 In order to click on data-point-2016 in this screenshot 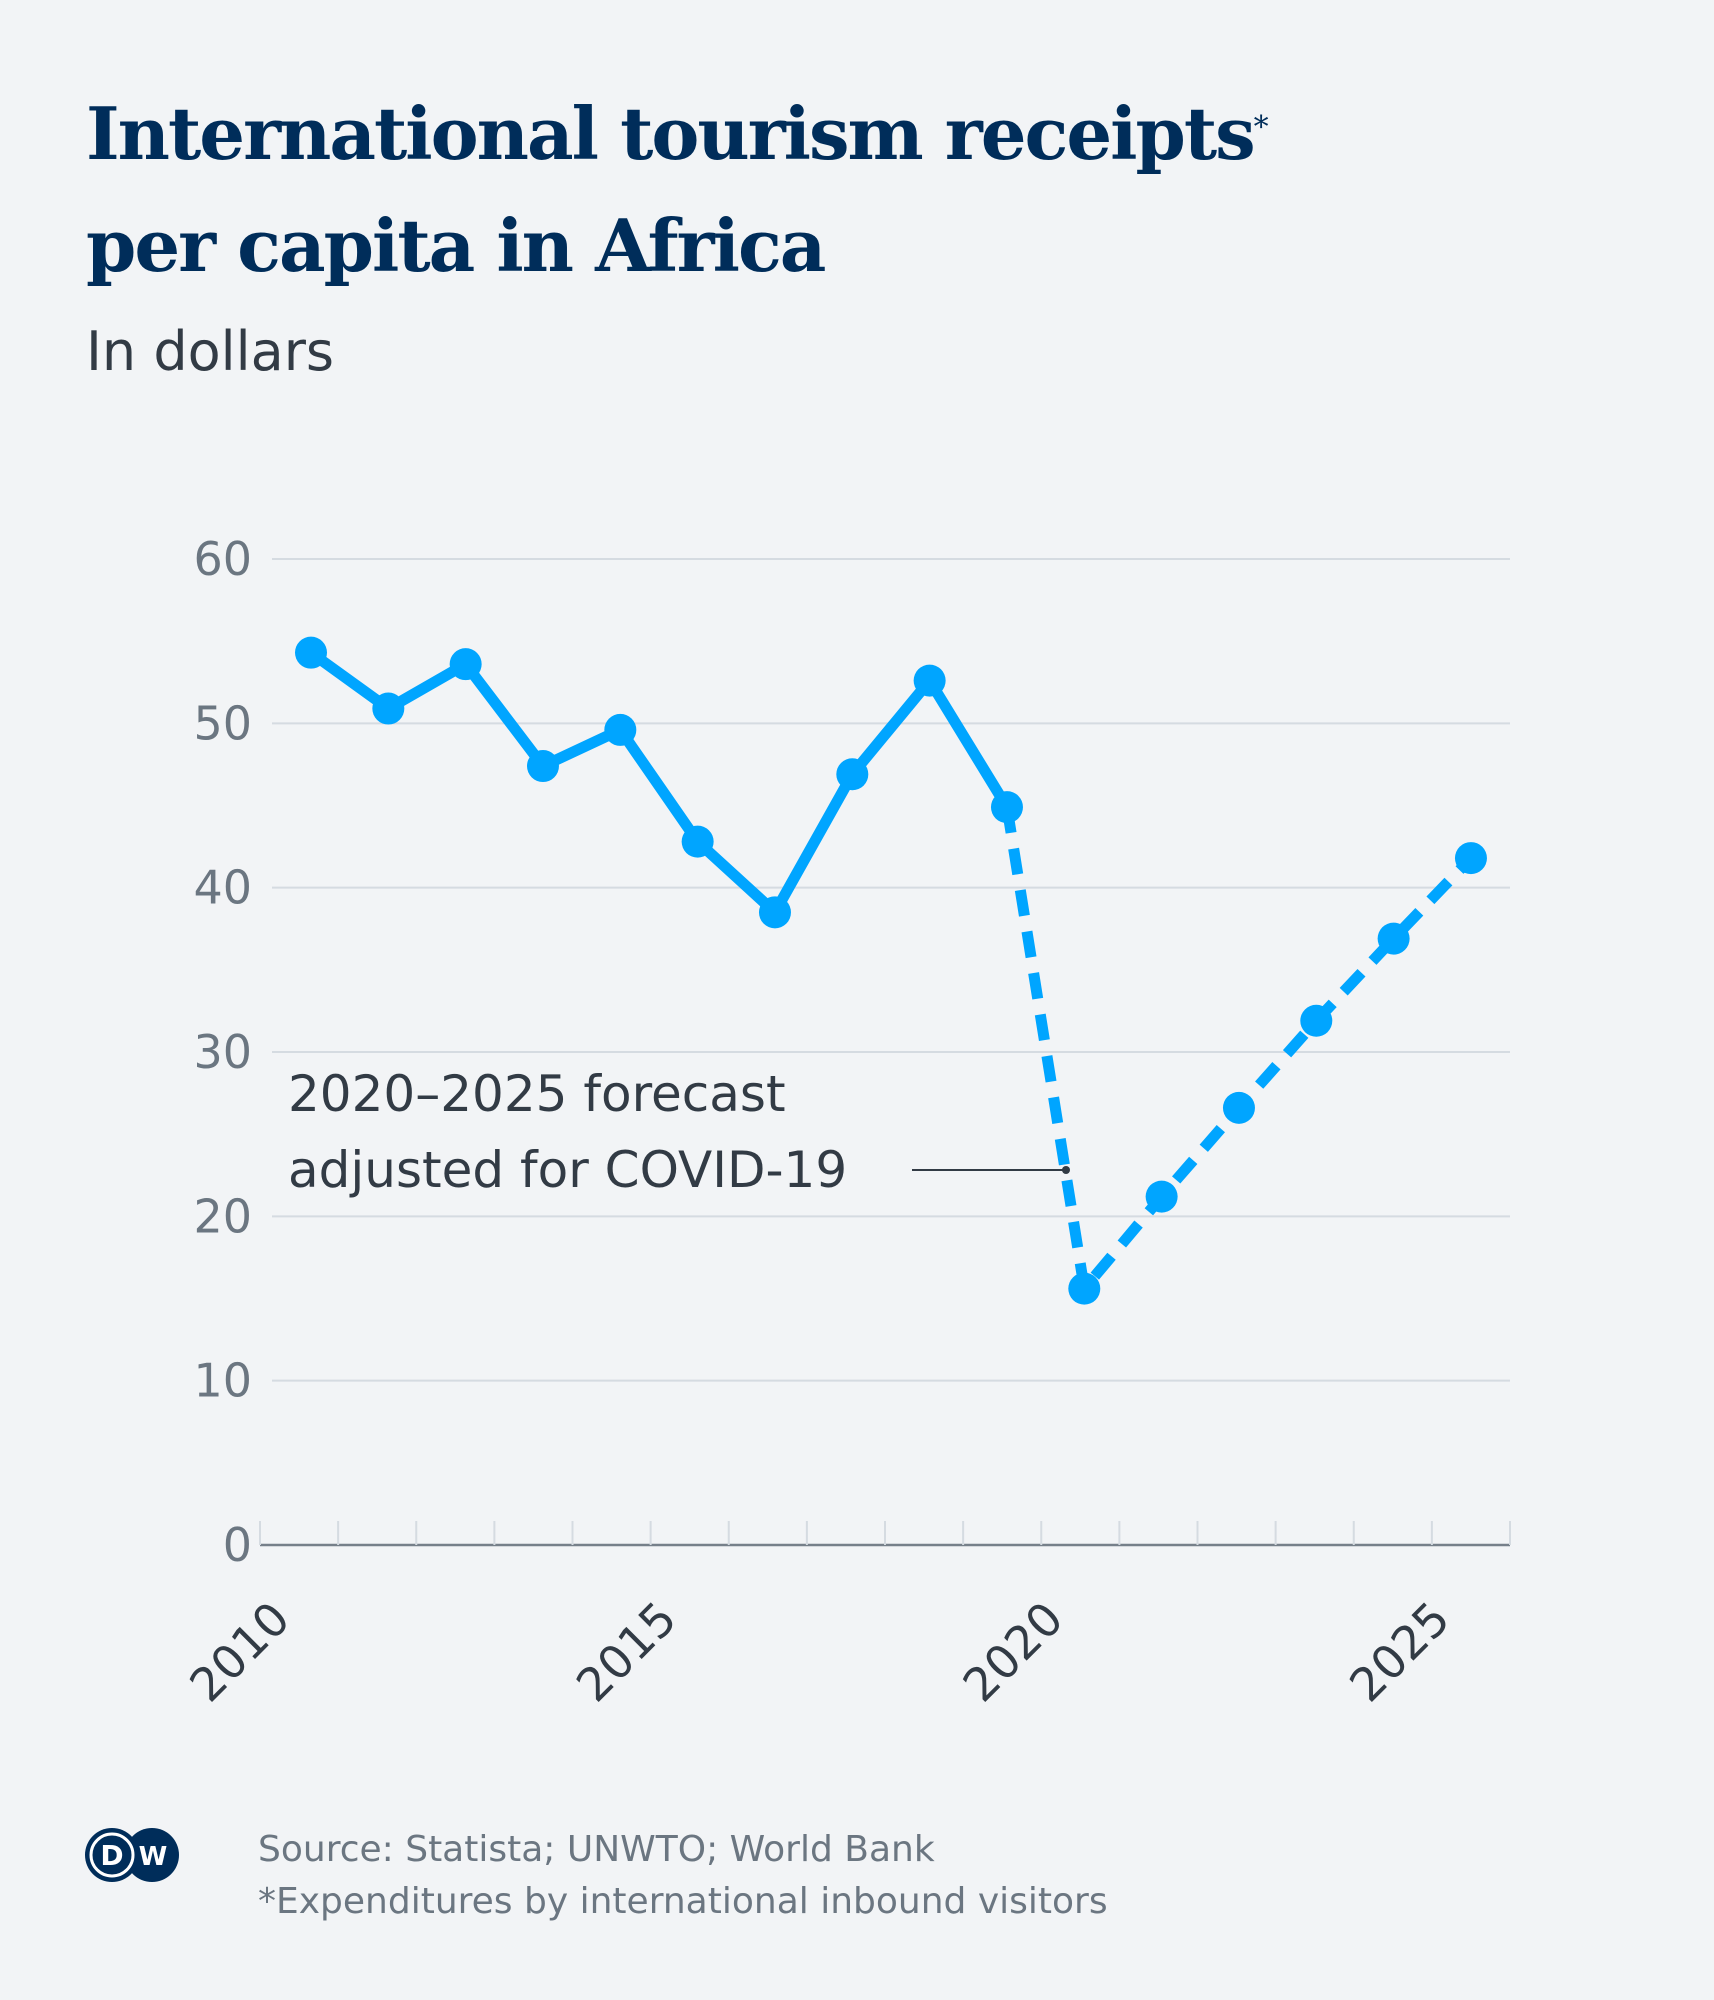, I will do `click(774, 912)`.